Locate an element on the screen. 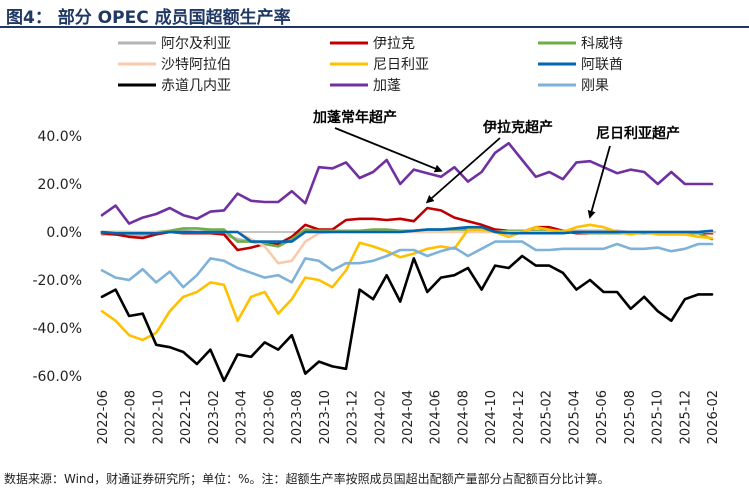 The height and width of the screenshot is (490, 749). x-tick-label: 2025-04 is located at coordinates (574, 417).